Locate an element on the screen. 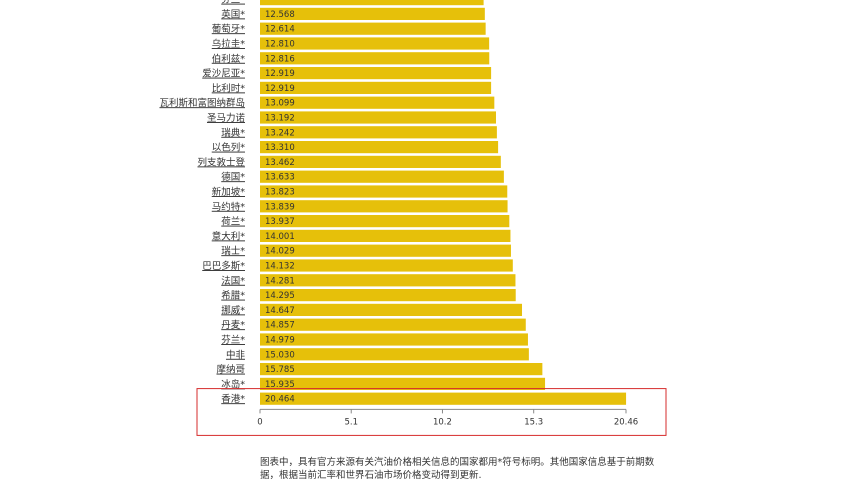  value-label: 14.979 is located at coordinates (280, 341).